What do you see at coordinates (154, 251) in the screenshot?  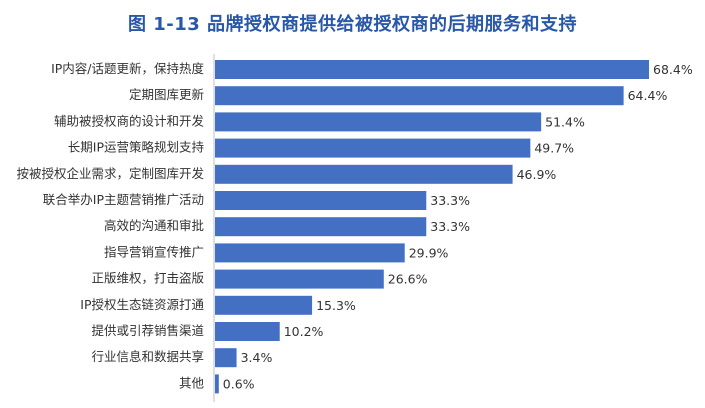 I see `category-label: 指导营销宣传推广` at bounding box center [154, 251].